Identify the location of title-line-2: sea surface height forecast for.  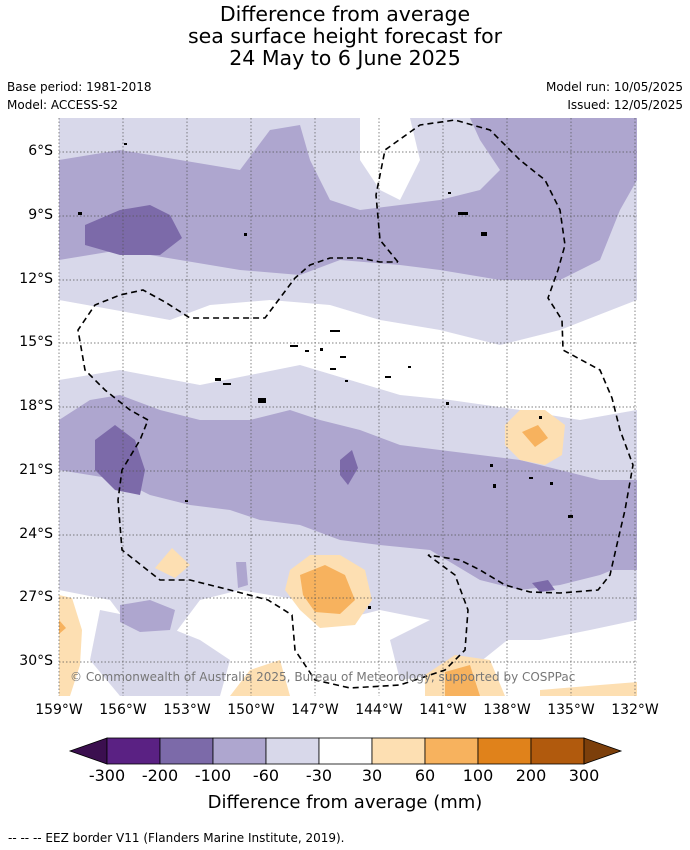
(345, 36).